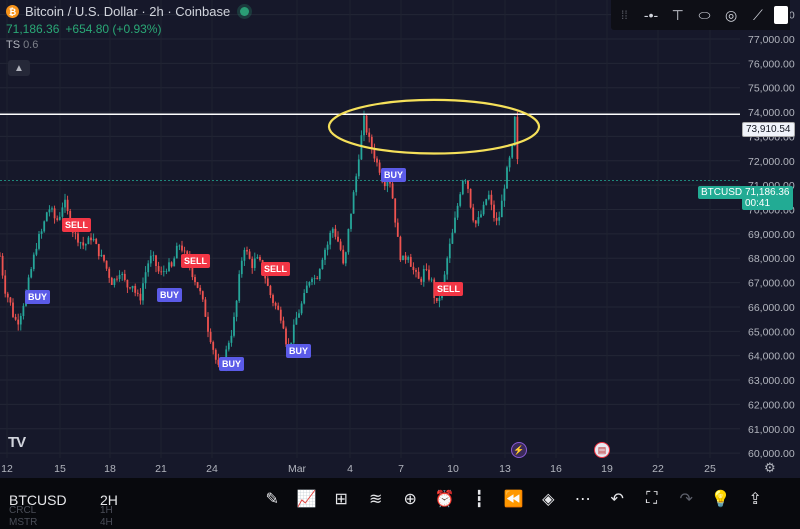 This screenshot has width=800, height=529. What do you see at coordinates (582, 499) in the screenshot?
I see `more-icon: ⋯` at bounding box center [582, 499].